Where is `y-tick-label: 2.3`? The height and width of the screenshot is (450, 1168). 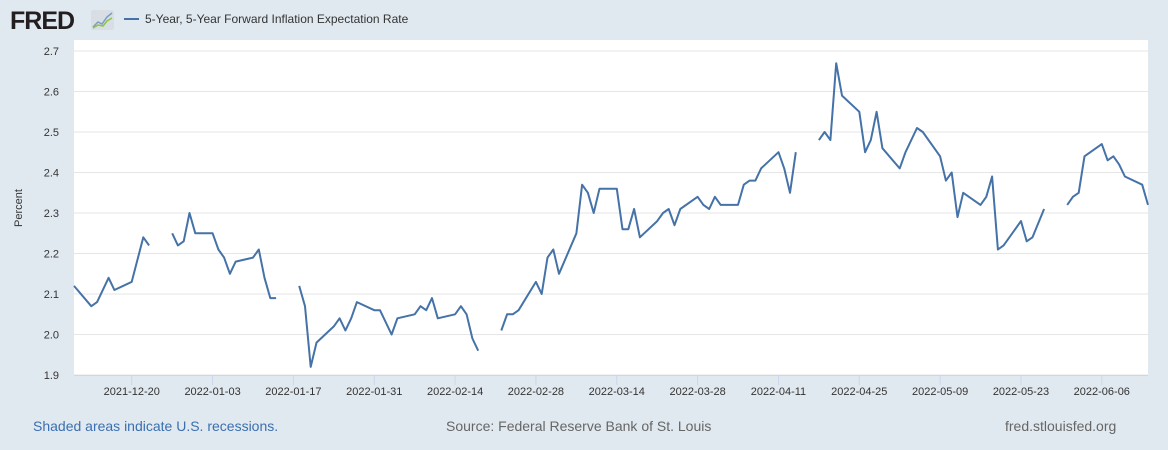 y-tick-label: 2.3 is located at coordinates (51, 214).